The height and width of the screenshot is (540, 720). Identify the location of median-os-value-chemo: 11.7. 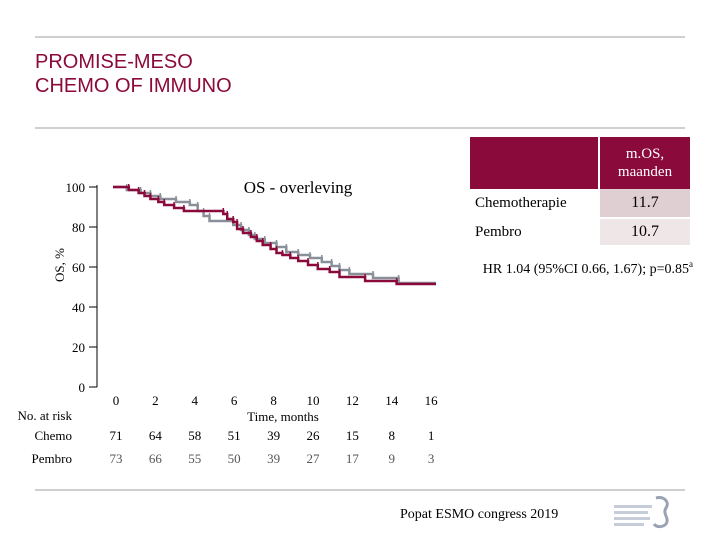
(645, 204).